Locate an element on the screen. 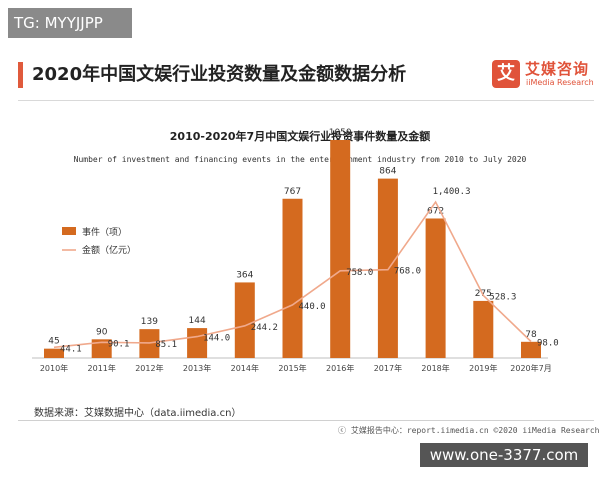 The height and width of the screenshot is (480, 600). legend-swatch-bars is located at coordinates (69, 231).